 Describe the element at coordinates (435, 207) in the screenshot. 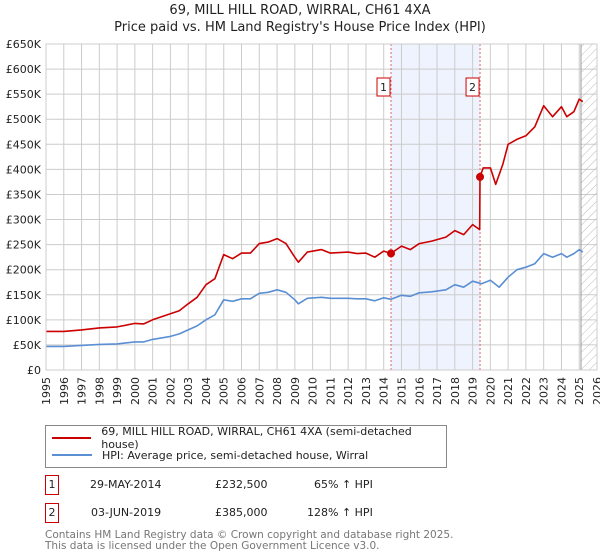

I see `ownership-shading` at that location.